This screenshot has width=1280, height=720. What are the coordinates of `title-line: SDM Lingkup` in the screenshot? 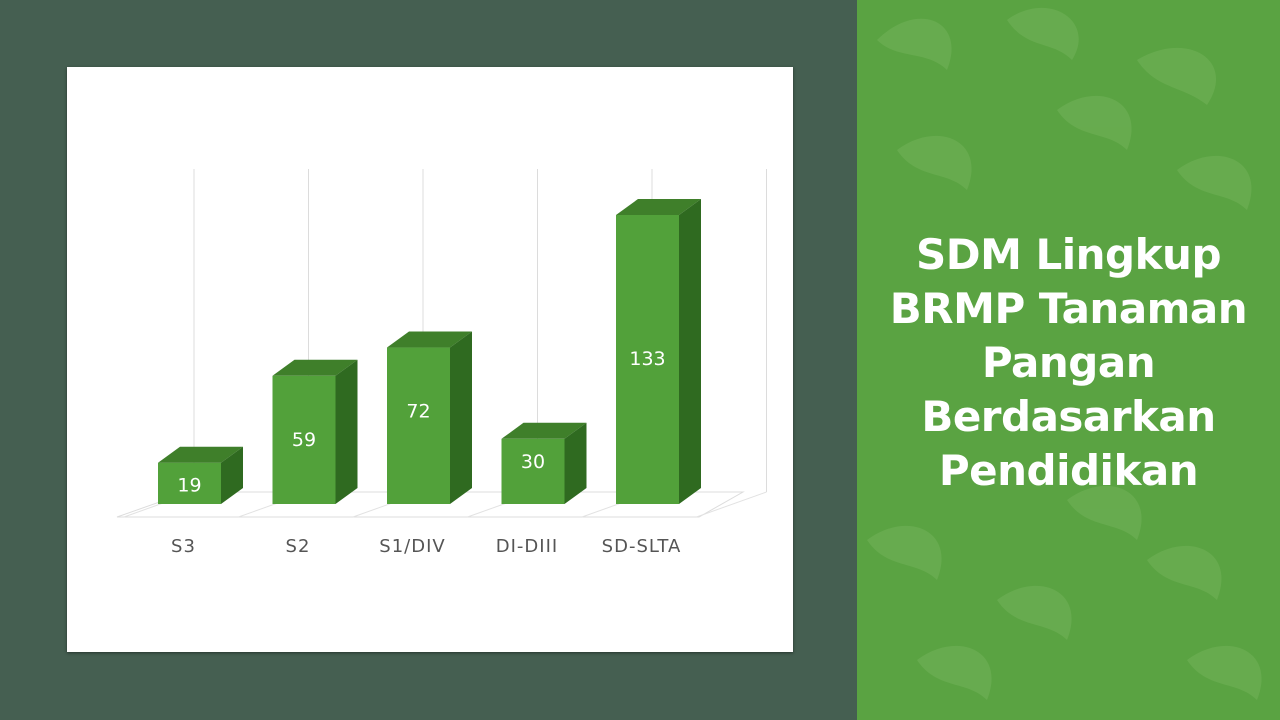 It's located at (1068, 254).